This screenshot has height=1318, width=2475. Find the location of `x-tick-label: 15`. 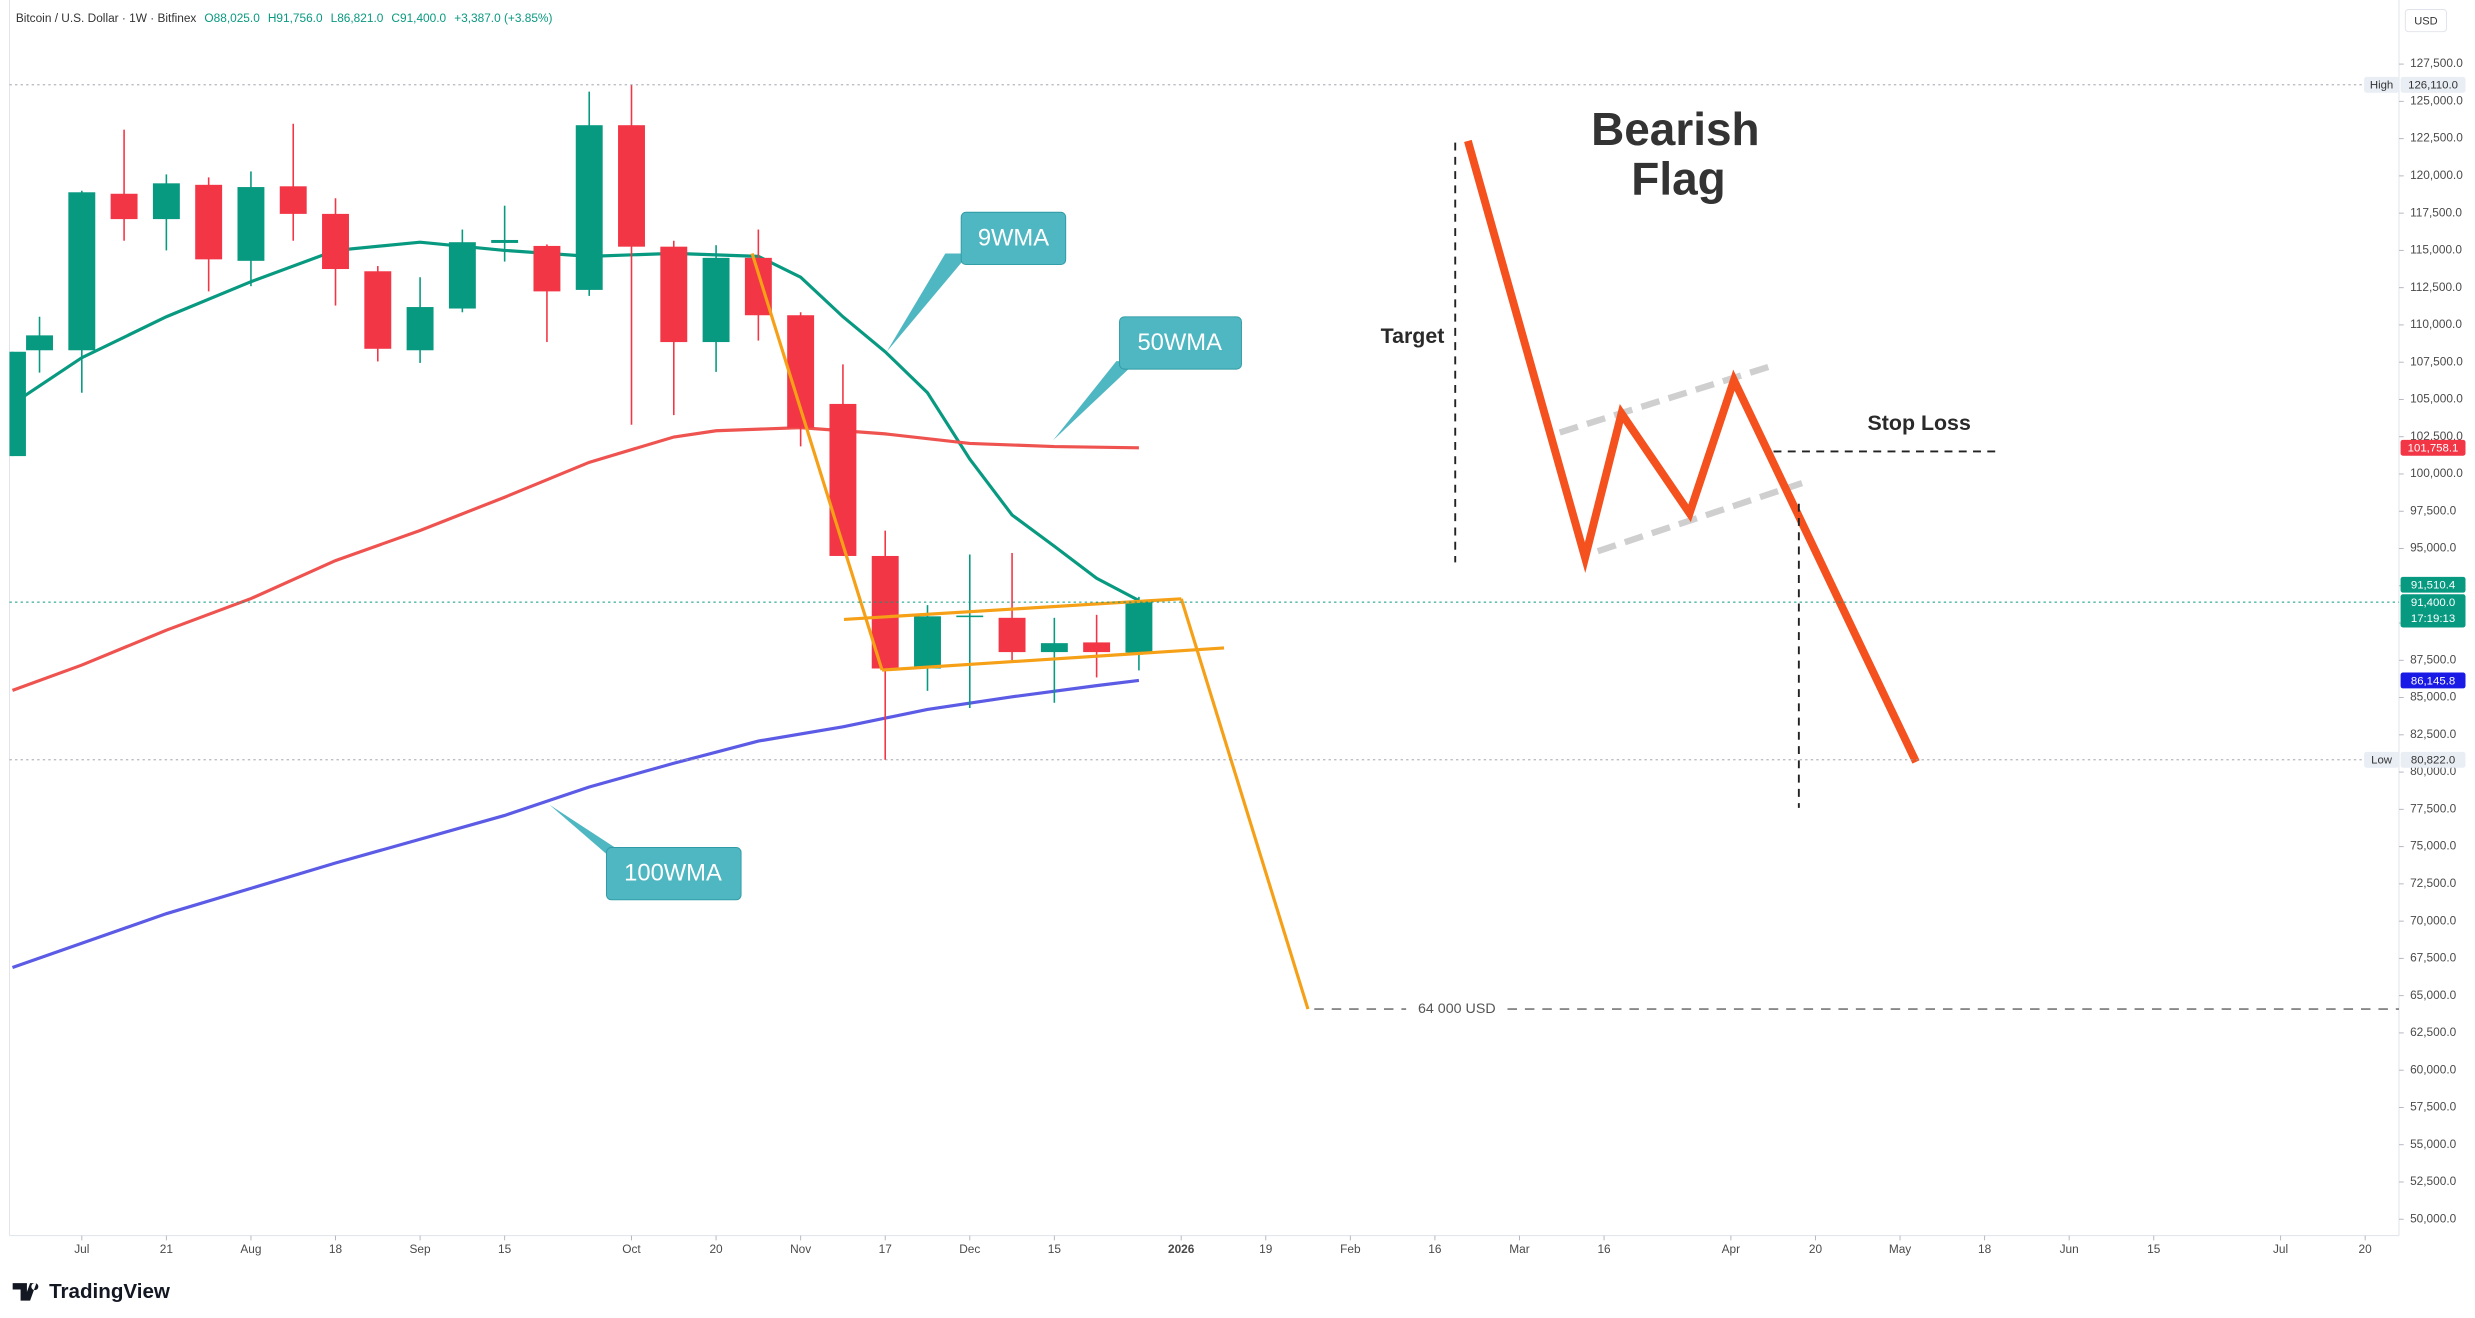

x-tick-label: 15 is located at coordinates (2154, 1249).